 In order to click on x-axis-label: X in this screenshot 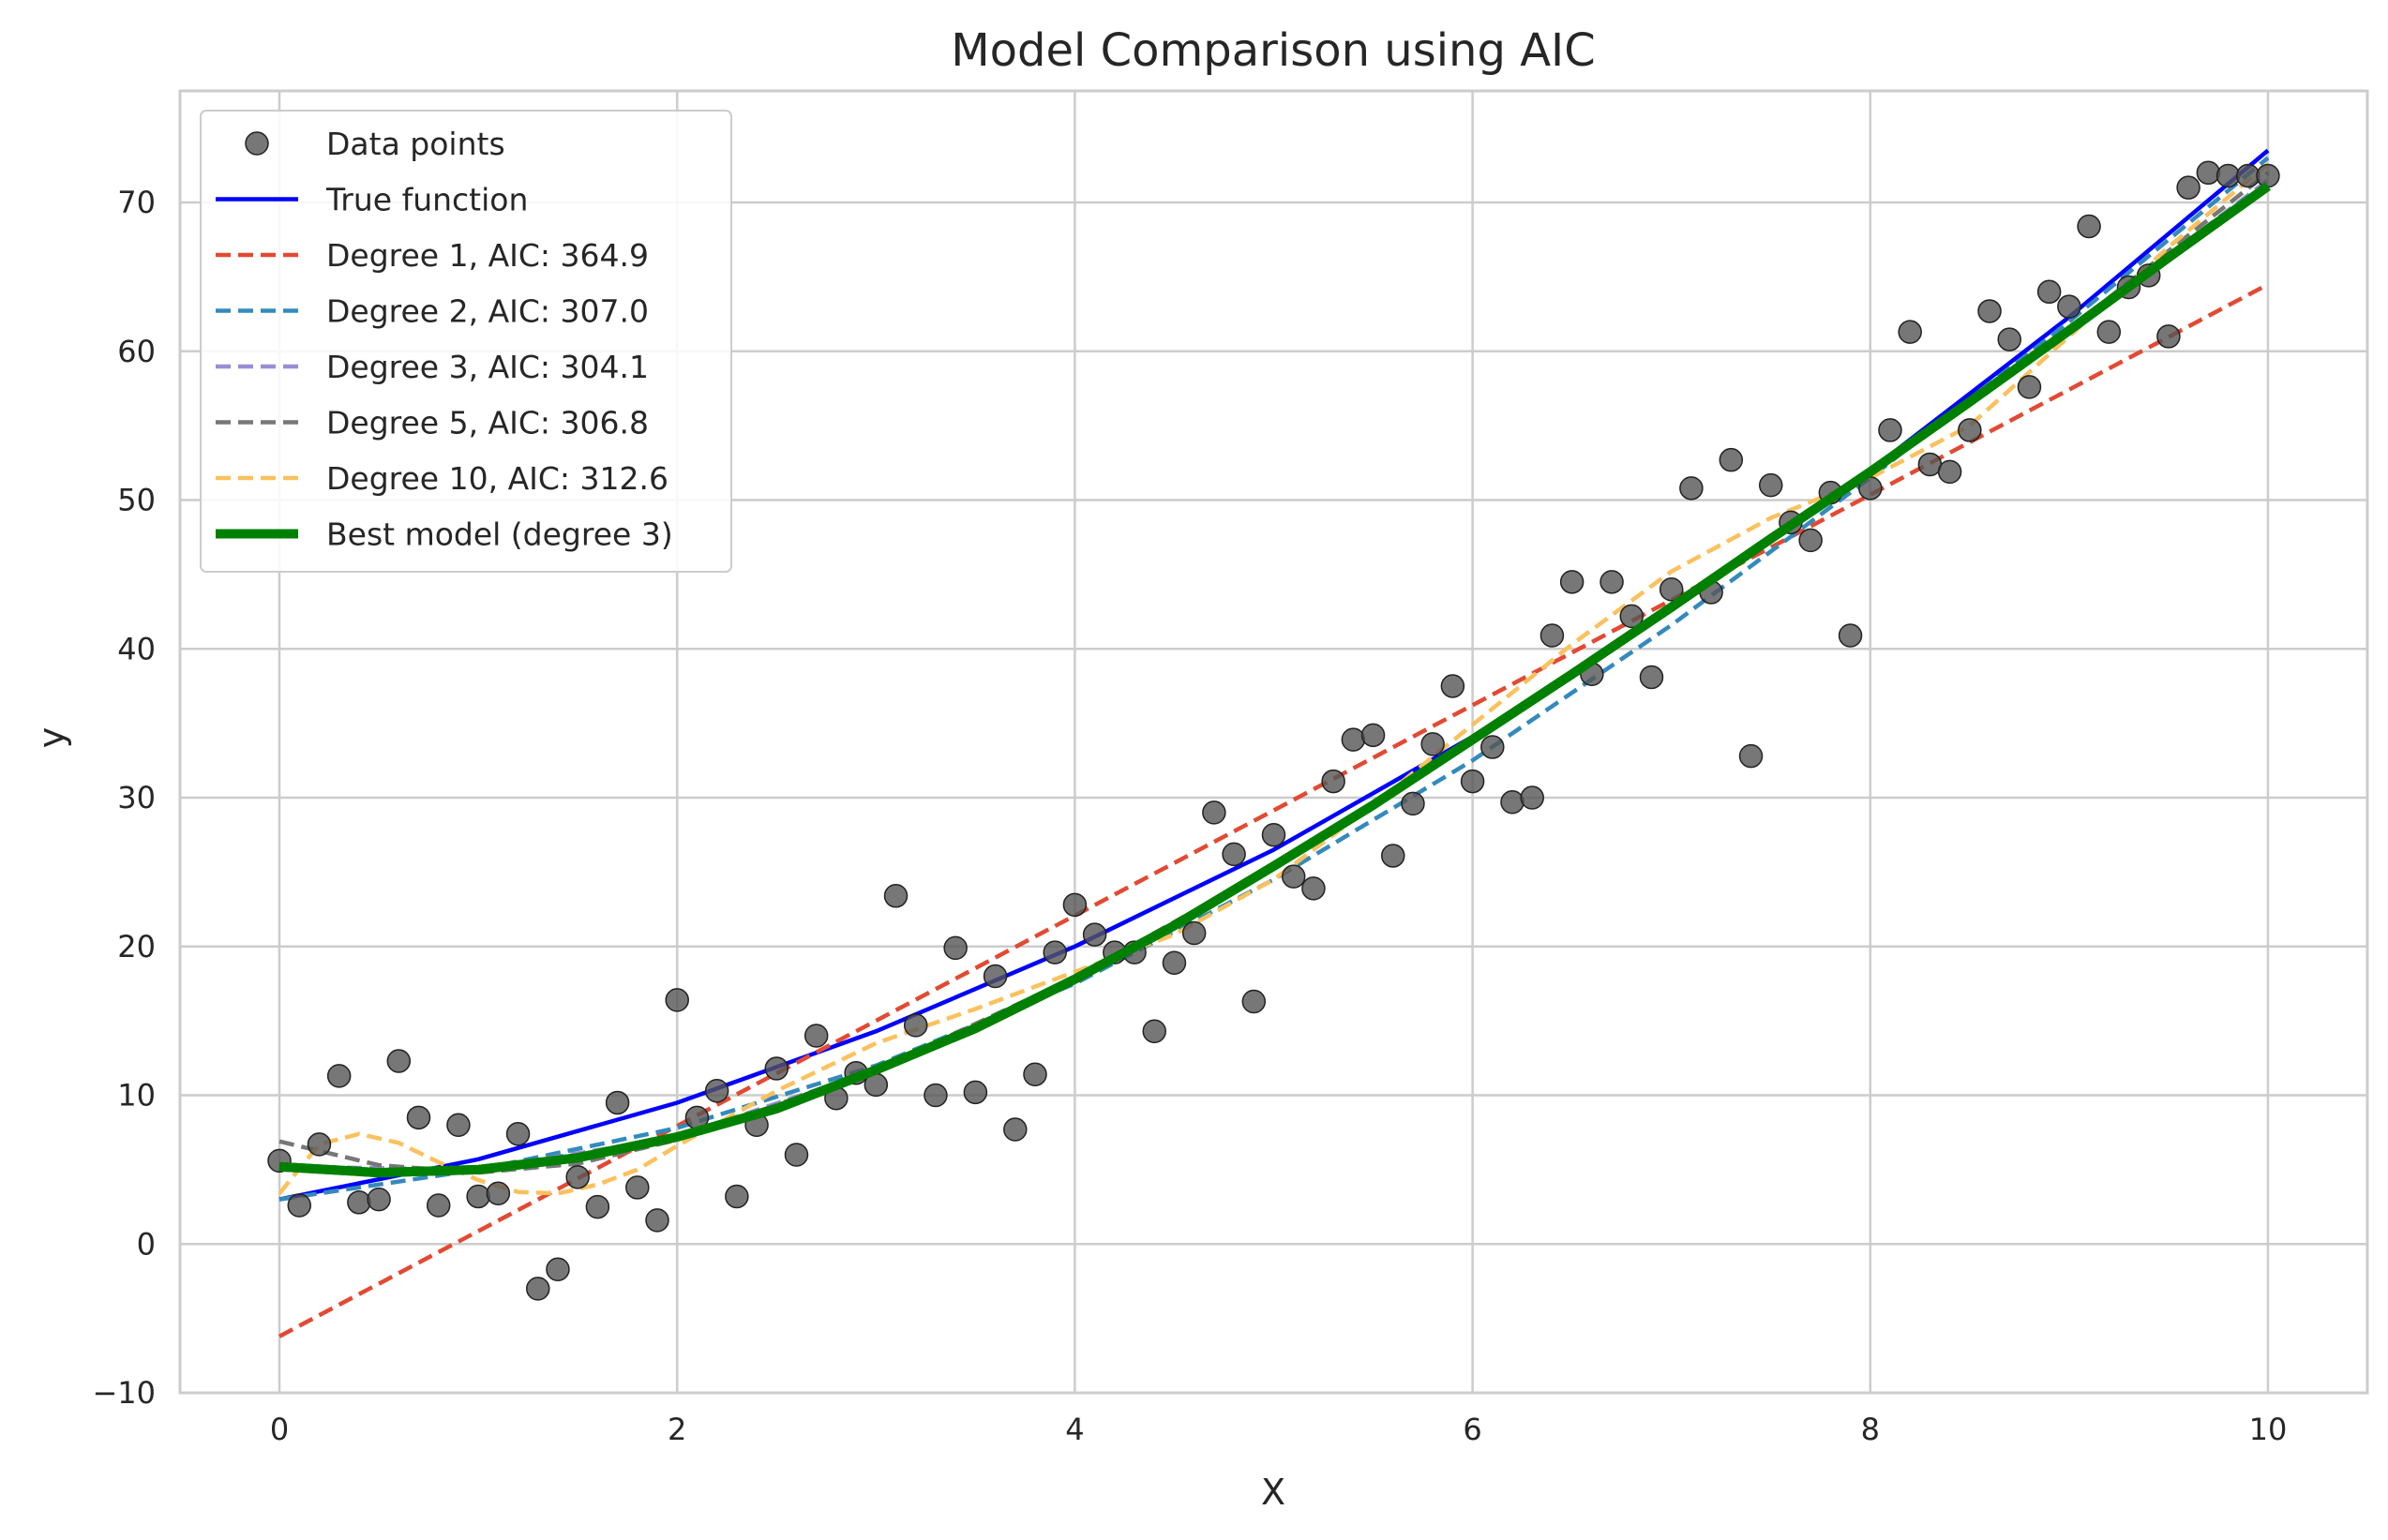, I will do `click(1273, 1492)`.